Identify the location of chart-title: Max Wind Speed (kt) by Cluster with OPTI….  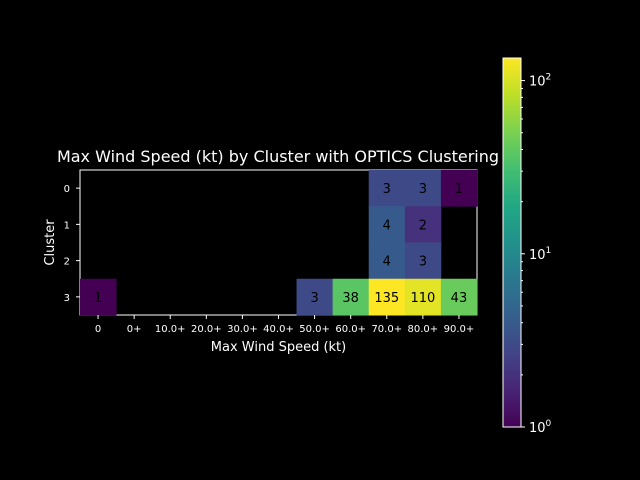
(278, 156).